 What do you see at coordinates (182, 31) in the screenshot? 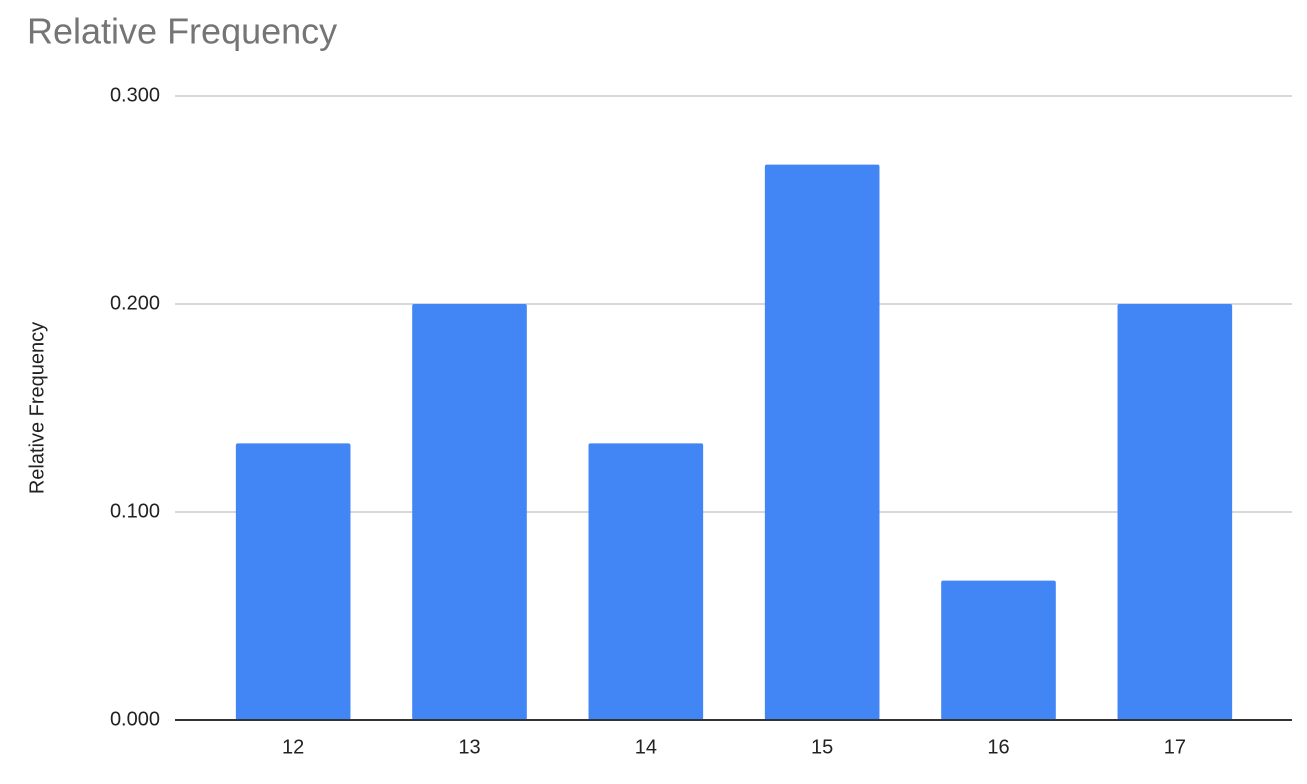
I see `chart-title: Relative Frequency` at bounding box center [182, 31].